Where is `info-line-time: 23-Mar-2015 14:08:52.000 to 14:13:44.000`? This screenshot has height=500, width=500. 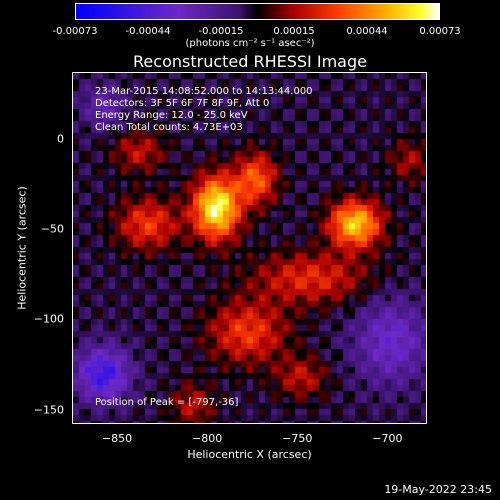
info-line-time: 23-Mar-2015 14:08:52.000 to 14:13:44.000 is located at coordinates (204, 91).